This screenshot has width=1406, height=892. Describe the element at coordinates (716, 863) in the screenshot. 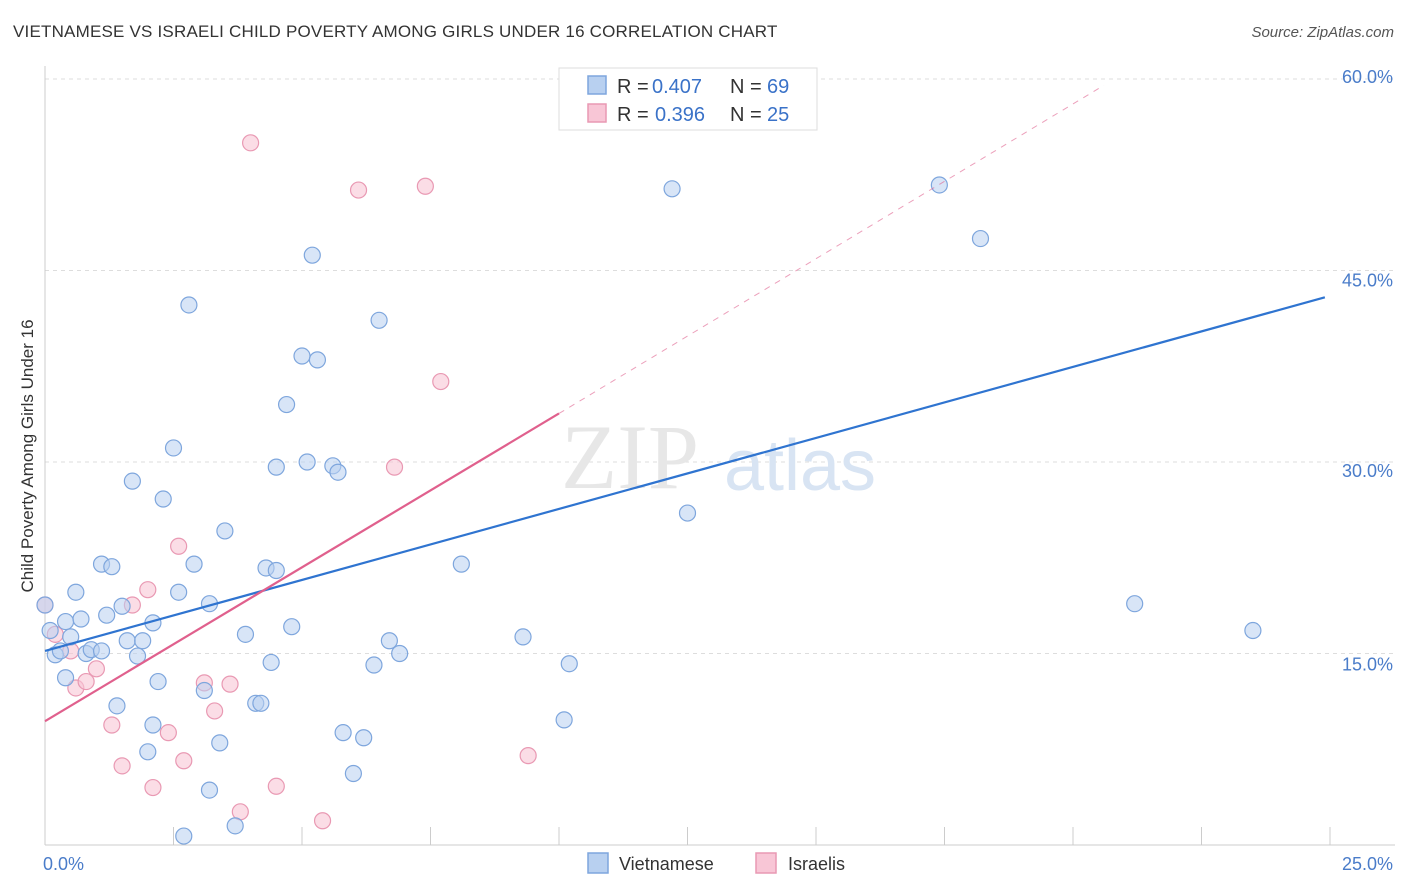

I see `series-legend: Vietnamese Israelis` at that location.